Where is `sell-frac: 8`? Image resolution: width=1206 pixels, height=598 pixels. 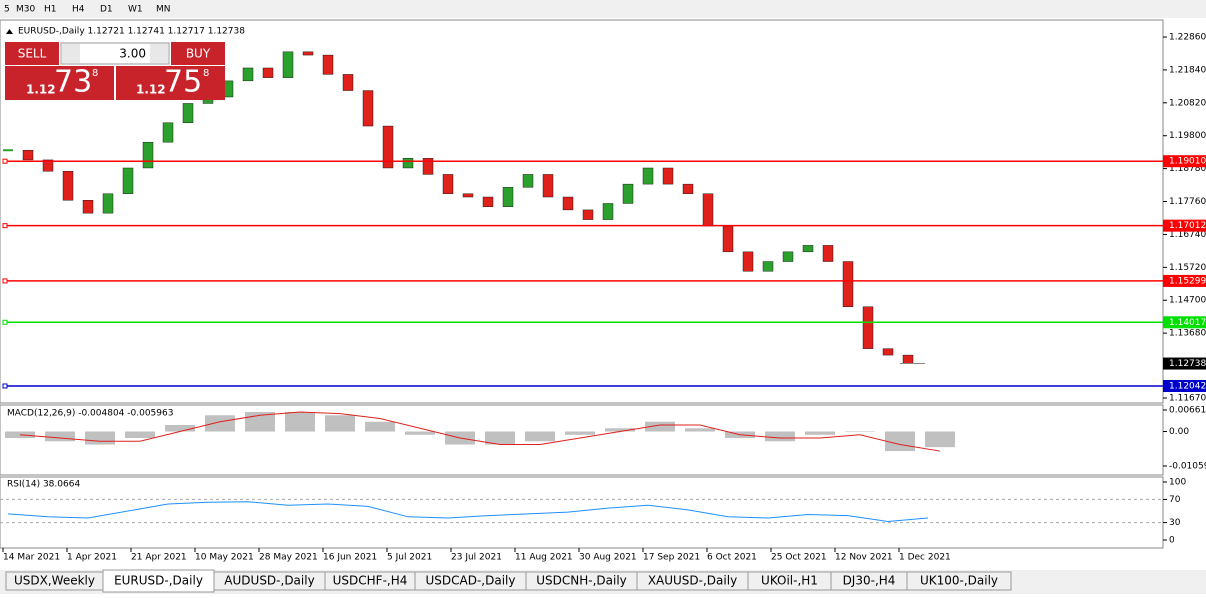 sell-frac: 8 is located at coordinates (95, 73).